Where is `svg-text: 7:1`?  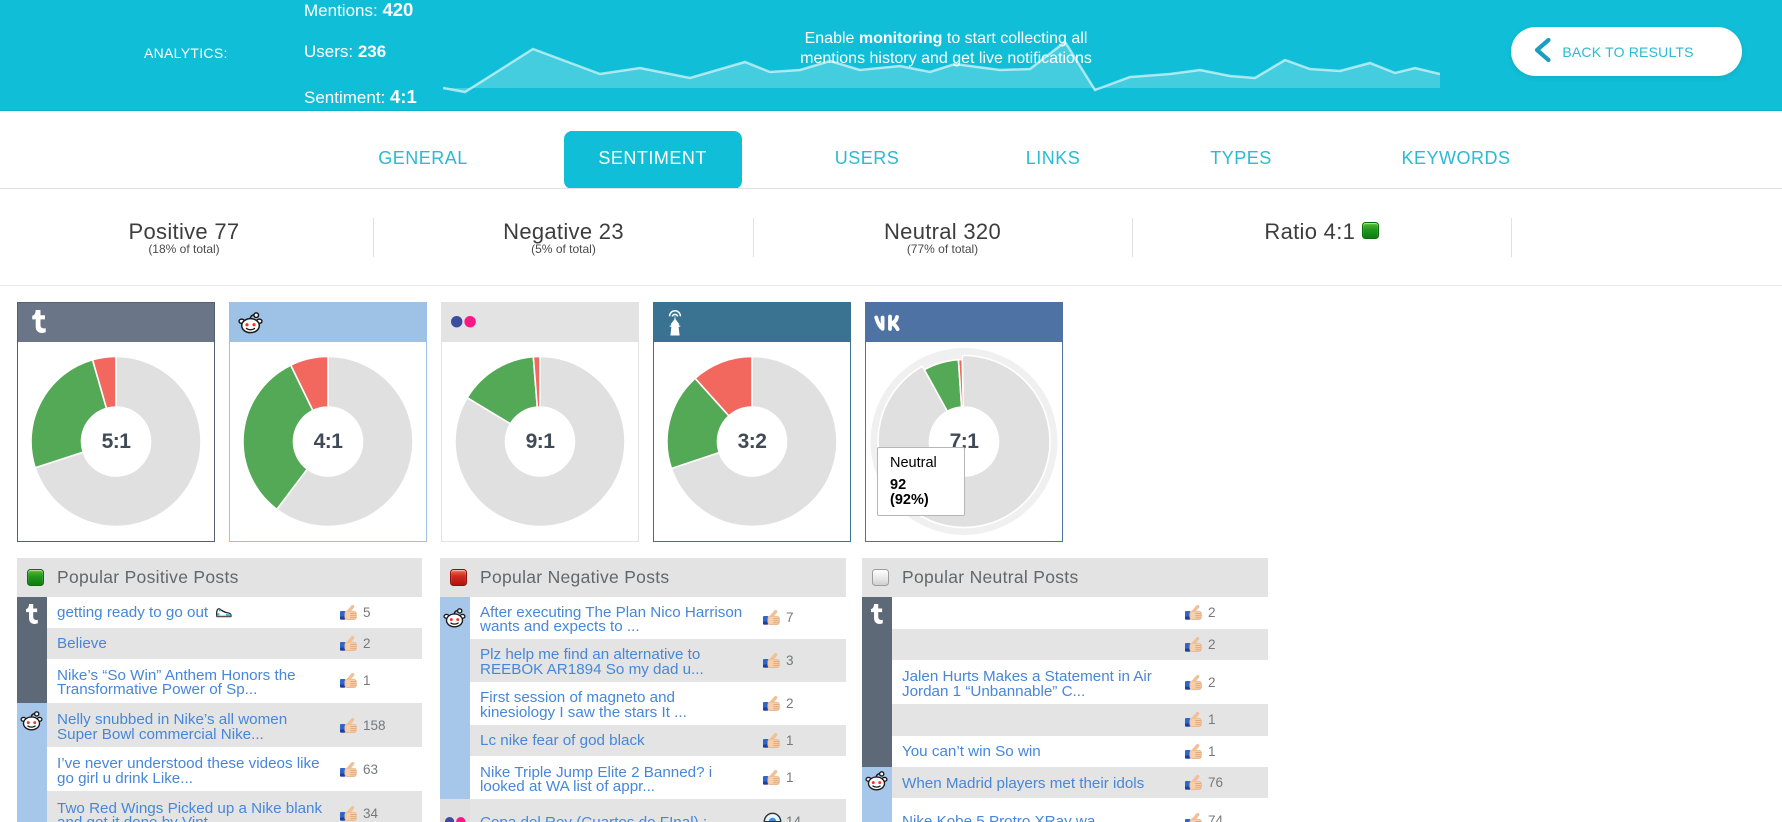 svg-text: 7:1 is located at coordinates (964, 441).